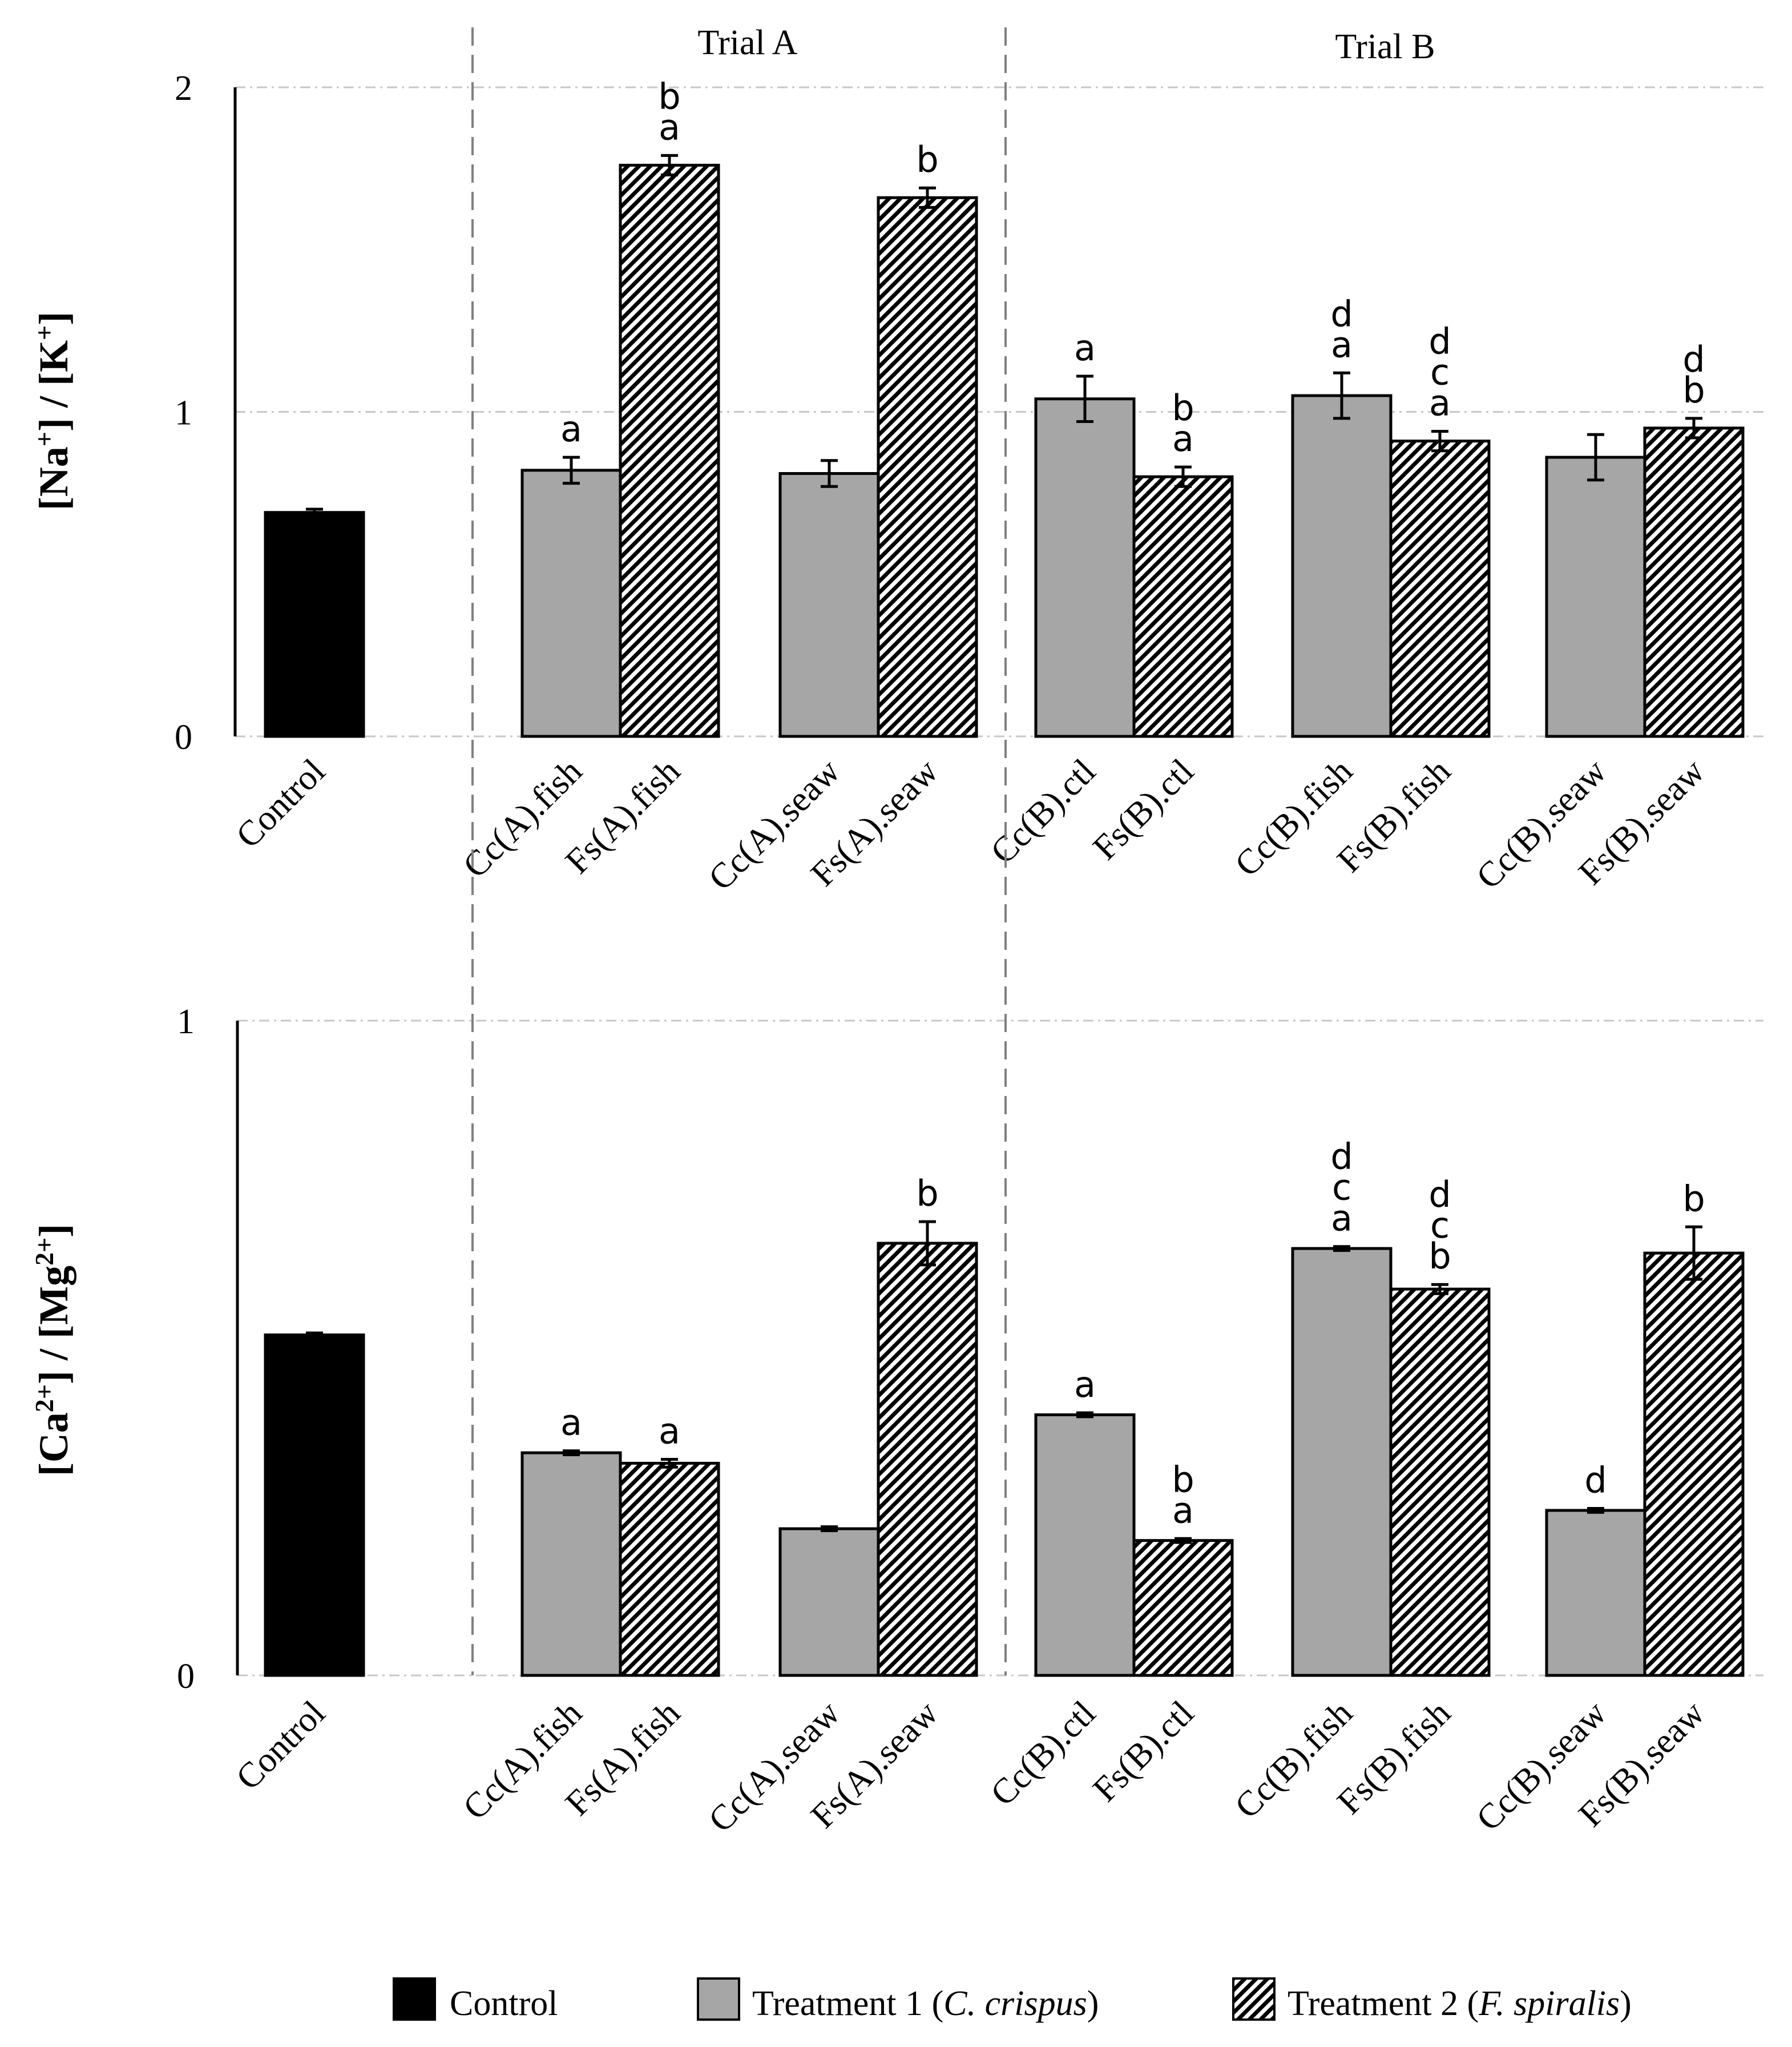 The height and width of the screenshot is (2047, 1792). I want to click on trial-b-label: Trial B, so click(1385, 47).